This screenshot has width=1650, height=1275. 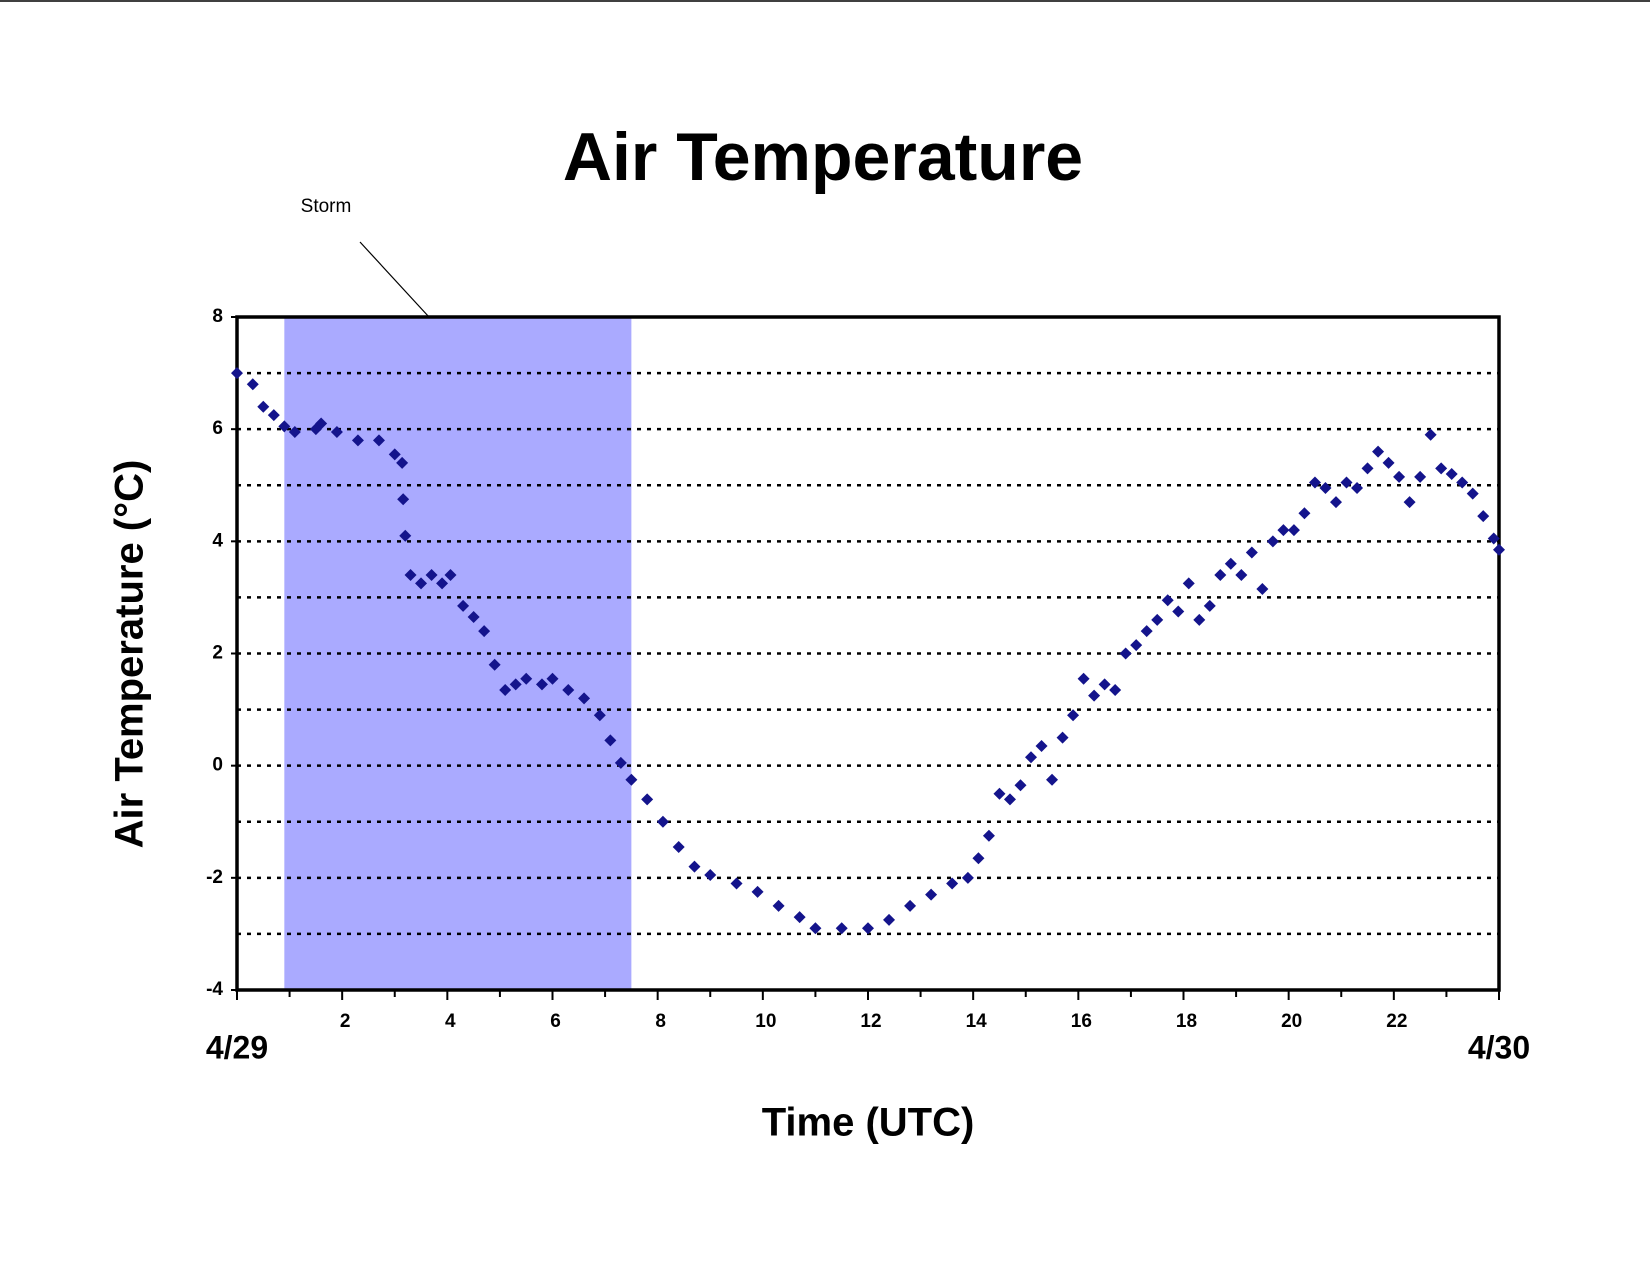 I want to click on x-tick-label: 16, so click(x=1081, y=1021).